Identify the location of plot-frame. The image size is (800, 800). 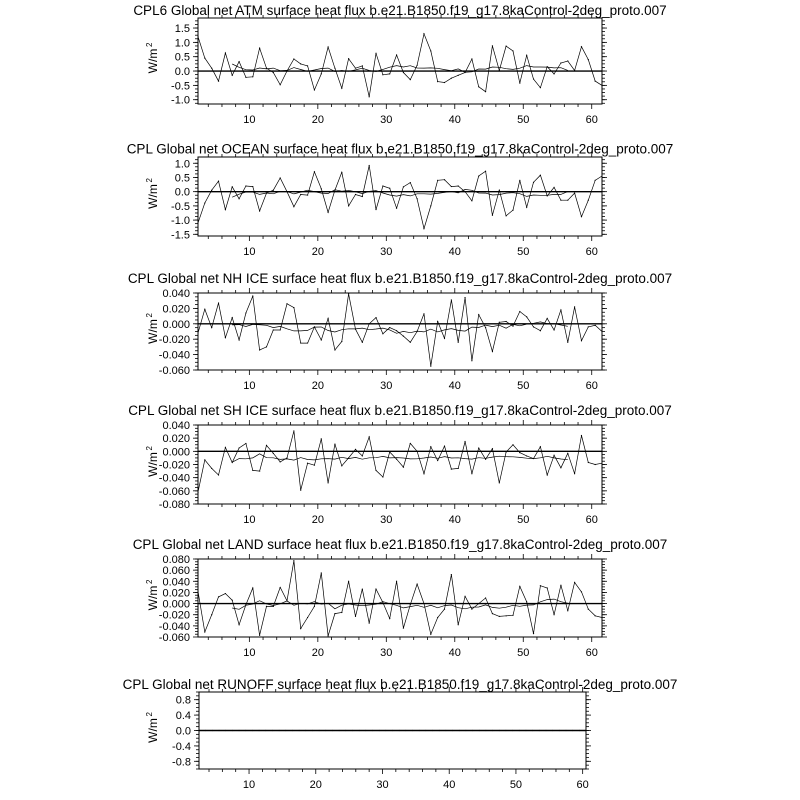
(392, 730).